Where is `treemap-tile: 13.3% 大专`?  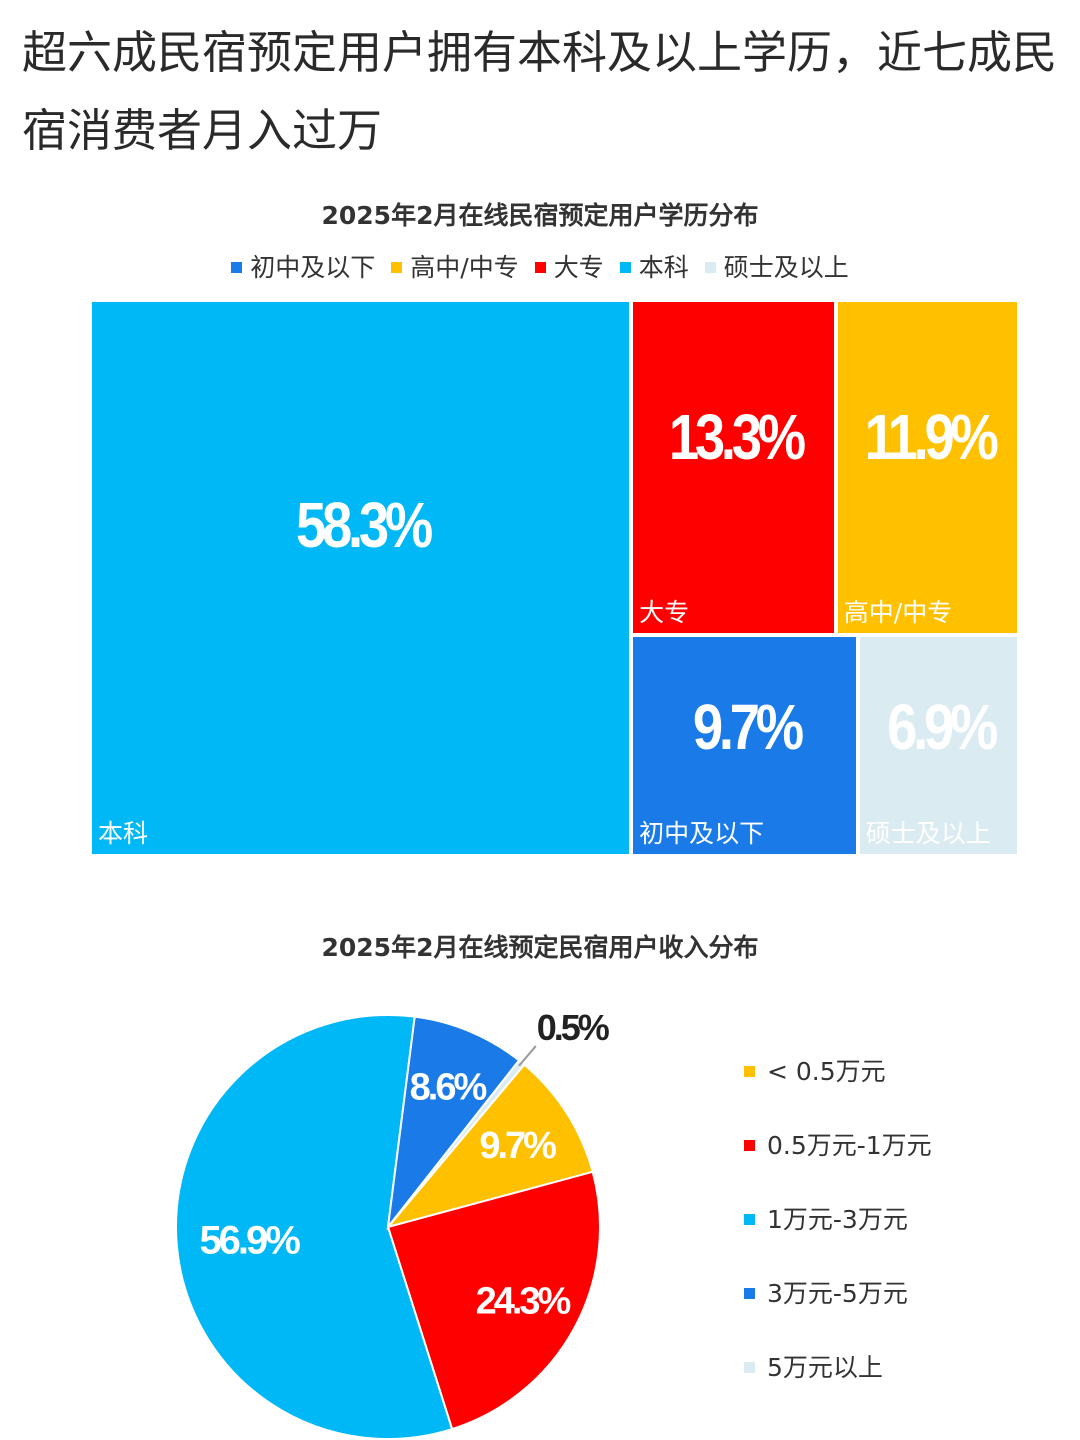 treemap-tile: 13.3% 大专 is located at coordinates (733, 468).